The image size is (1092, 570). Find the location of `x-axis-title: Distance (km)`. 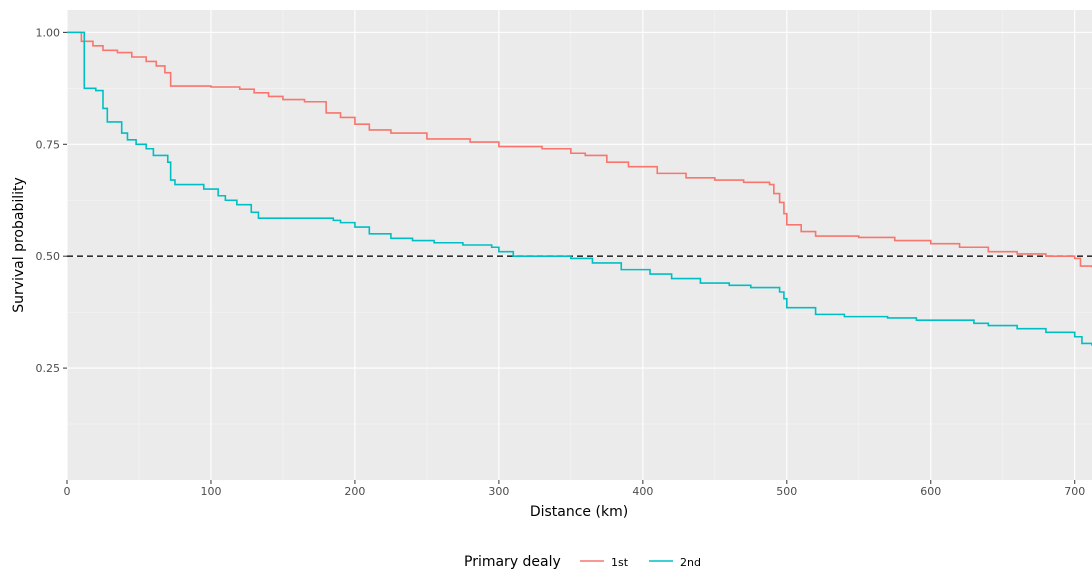

x-axis-title: Distance (km) is located at coordinates (579, 512).